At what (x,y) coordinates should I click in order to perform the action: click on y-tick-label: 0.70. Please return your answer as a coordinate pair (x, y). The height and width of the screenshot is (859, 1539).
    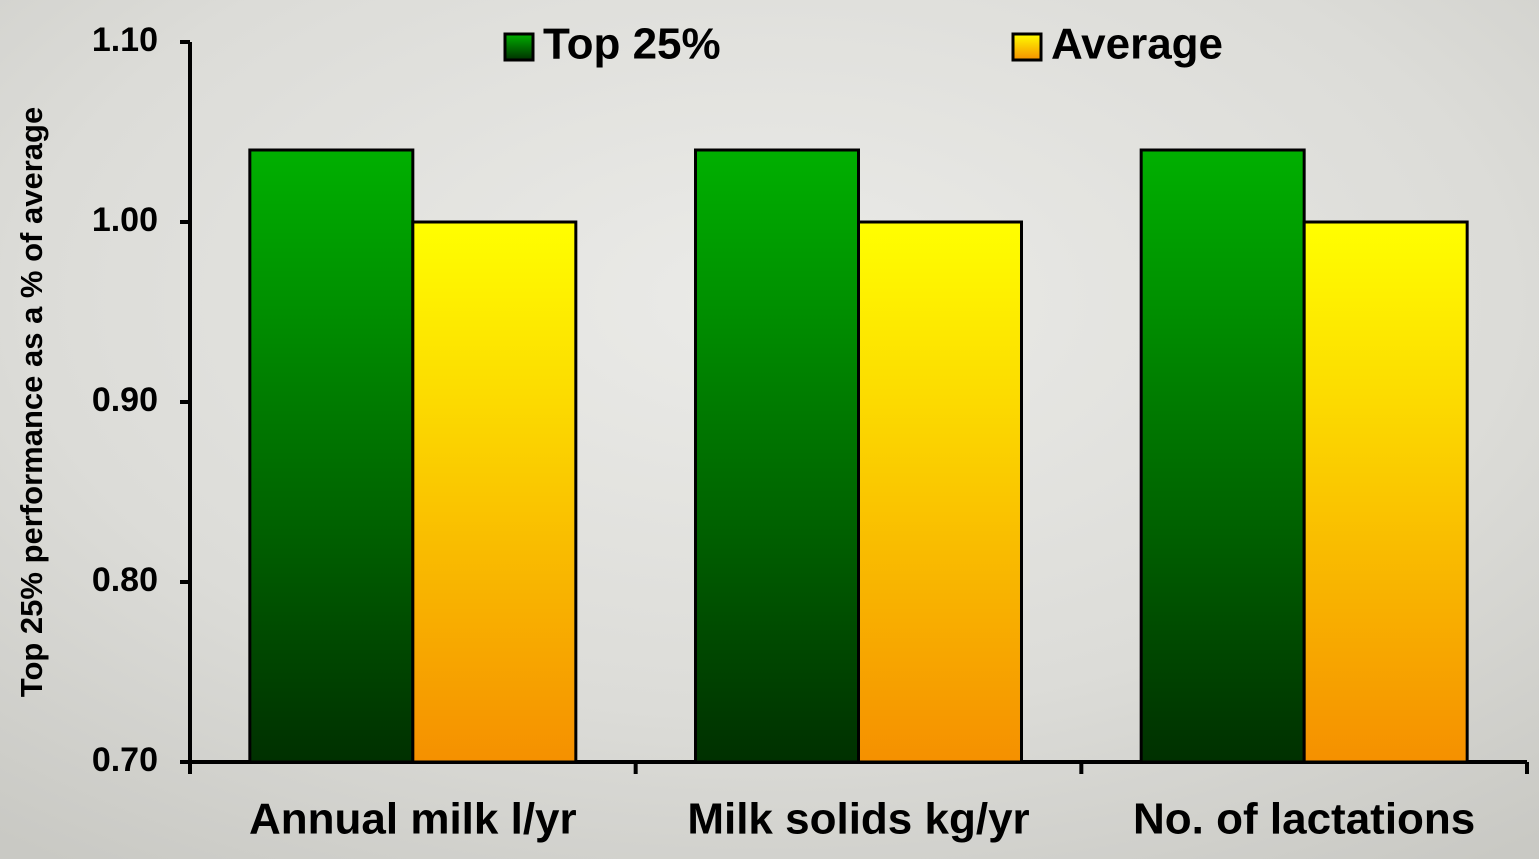
    Looking at the image, I should click on (125, 760).